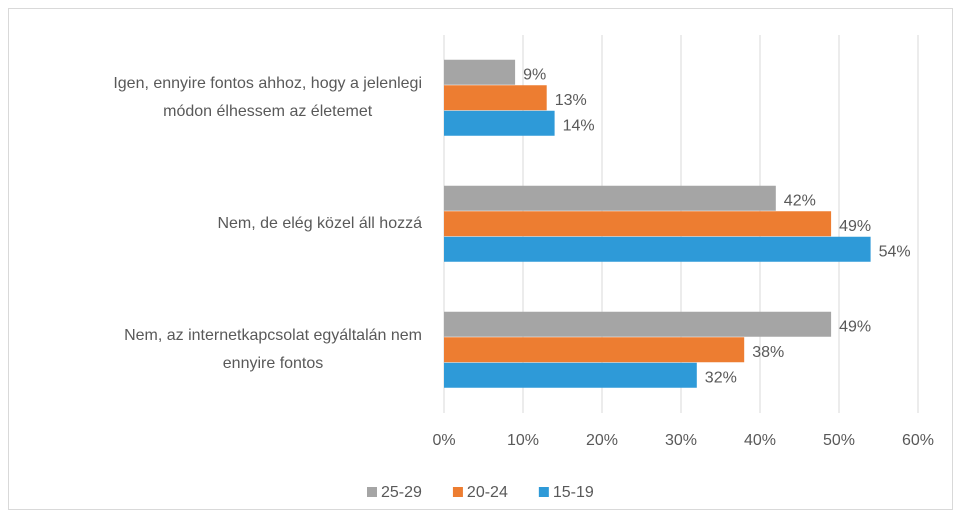  I want to click on y-tick-label: Nem, az internetkapcsolat egyáltalán nem, so click(273, 335).